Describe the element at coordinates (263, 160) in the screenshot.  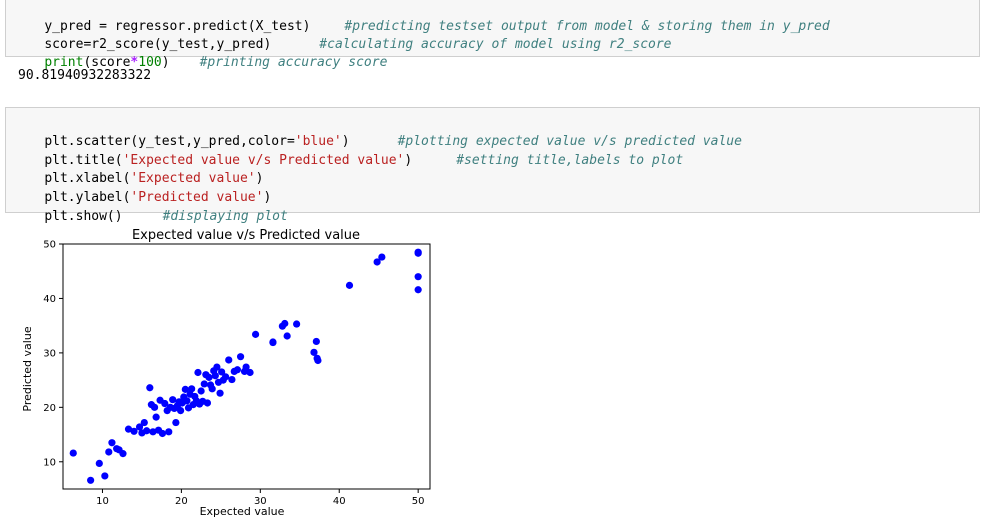
I see `code-string: 'Expected value v/s Predicted value'` at that location.